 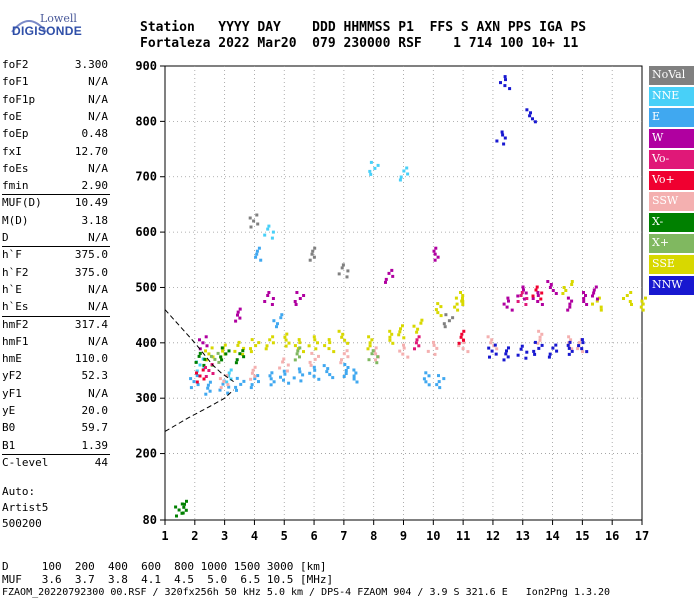 I want to click on param-label: fxI, so click(x=12, y=151).